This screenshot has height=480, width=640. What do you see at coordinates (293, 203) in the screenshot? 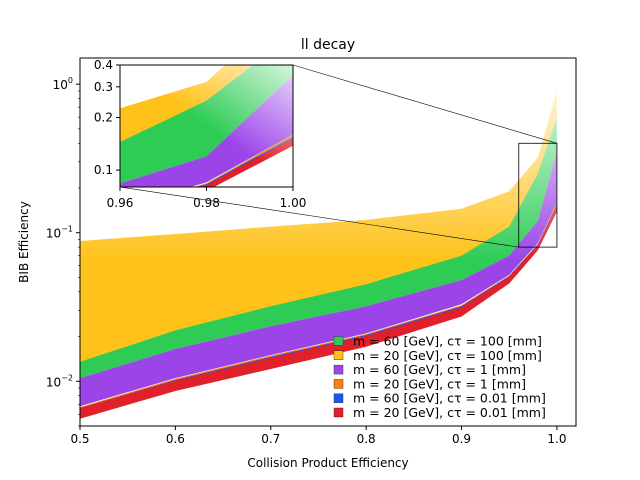
I see `inset-x-tick-label: 1.00` at bounding box center [293, 203].